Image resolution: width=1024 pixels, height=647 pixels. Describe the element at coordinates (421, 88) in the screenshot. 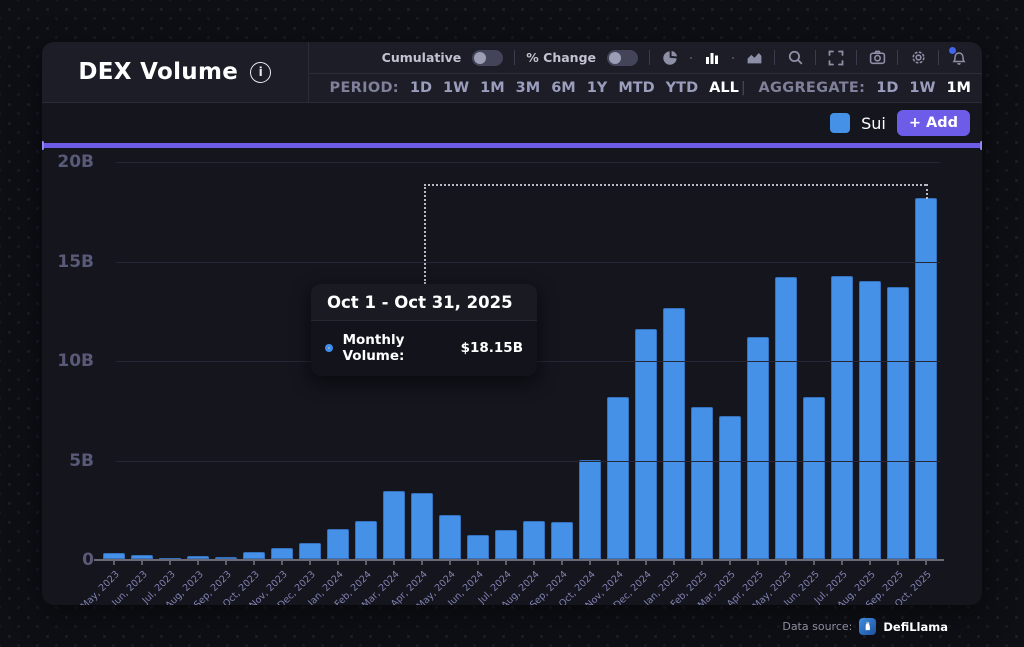

I see `period-option-1d: 1D` at that location.